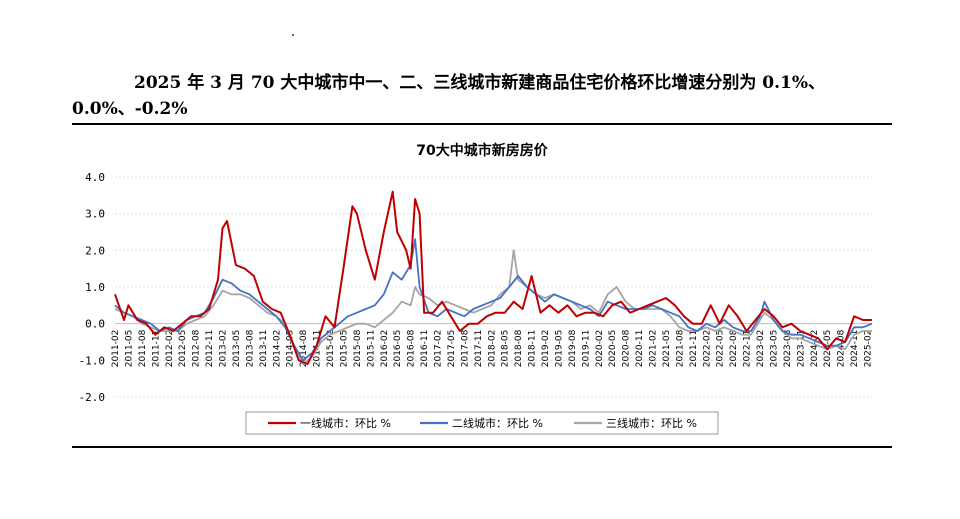 Image resolution: width=960 pixels, height=519 pixels. Describe the element at coordinates (482, 124) in the screenshot. I see `top-rule` at that location.